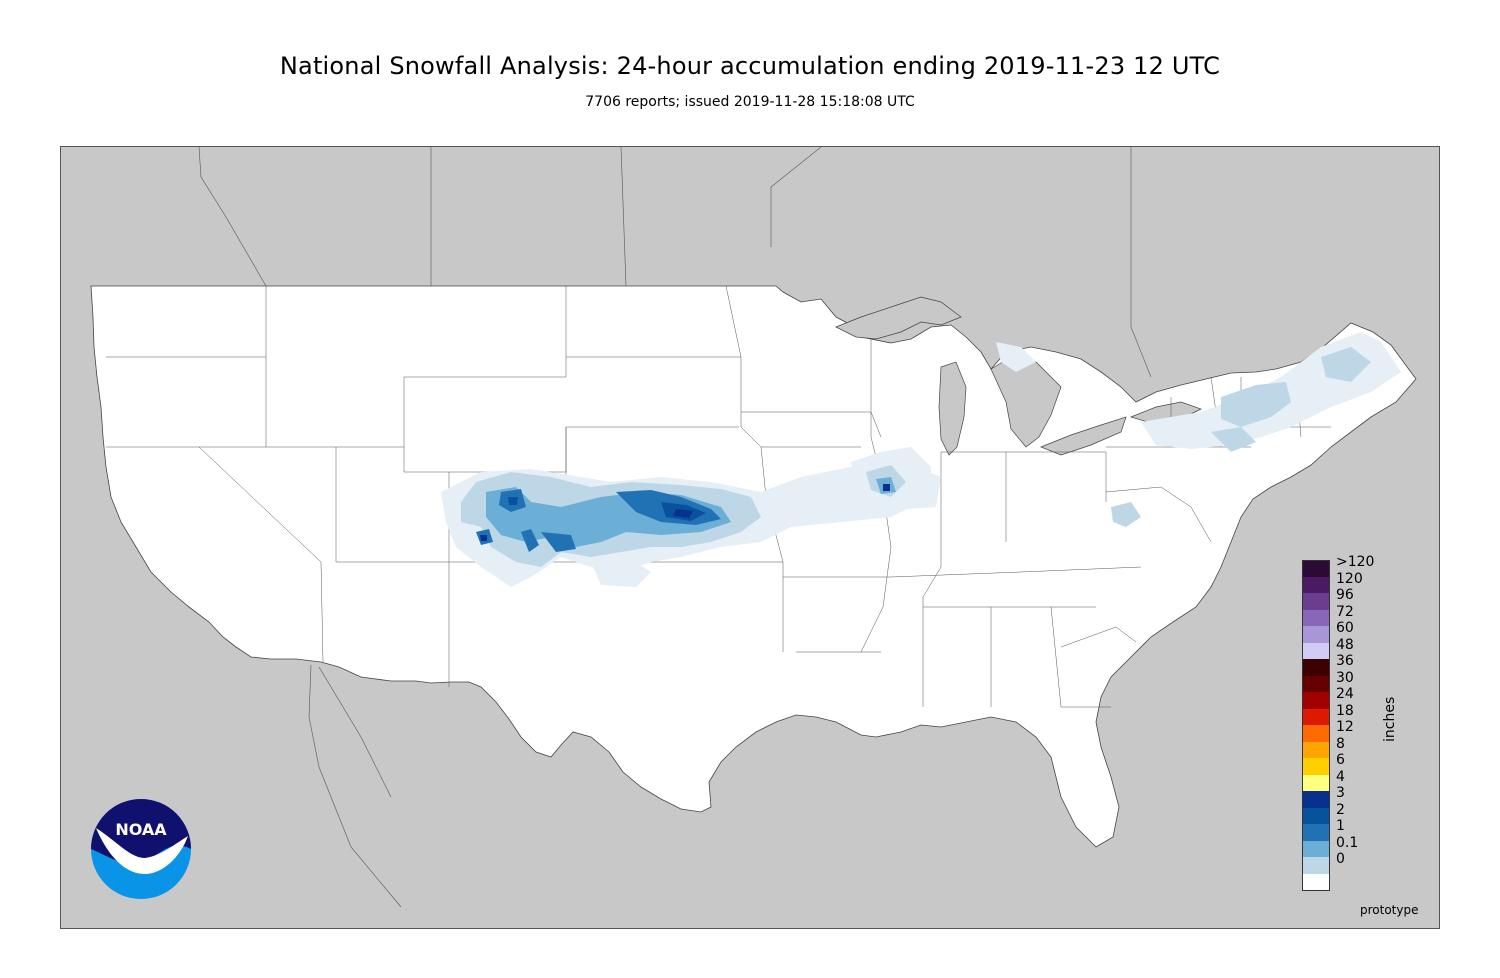 The image size is (1500, 978). Describe the element at coordinates (1345, 710) in the screenshot. I see `legend-label: 18` at that location.